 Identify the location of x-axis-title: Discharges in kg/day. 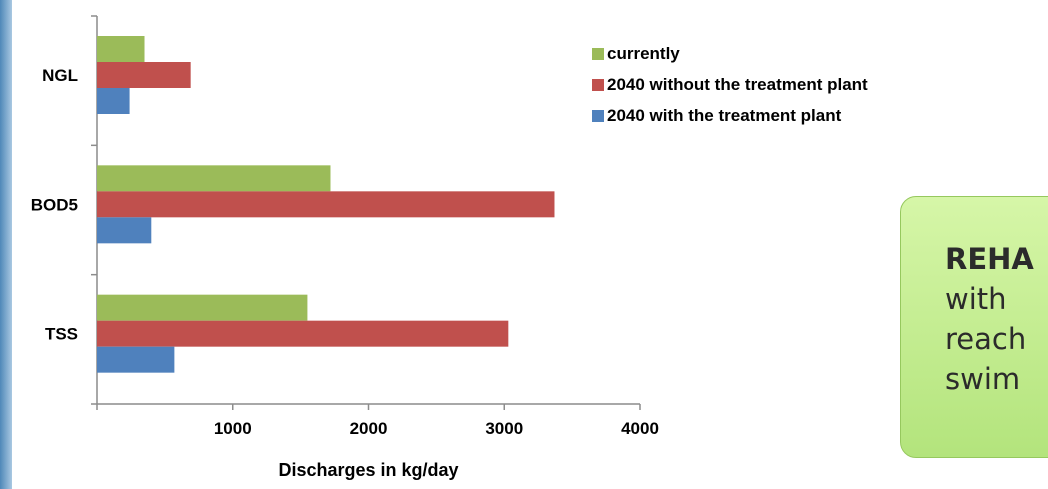
(368, 470).